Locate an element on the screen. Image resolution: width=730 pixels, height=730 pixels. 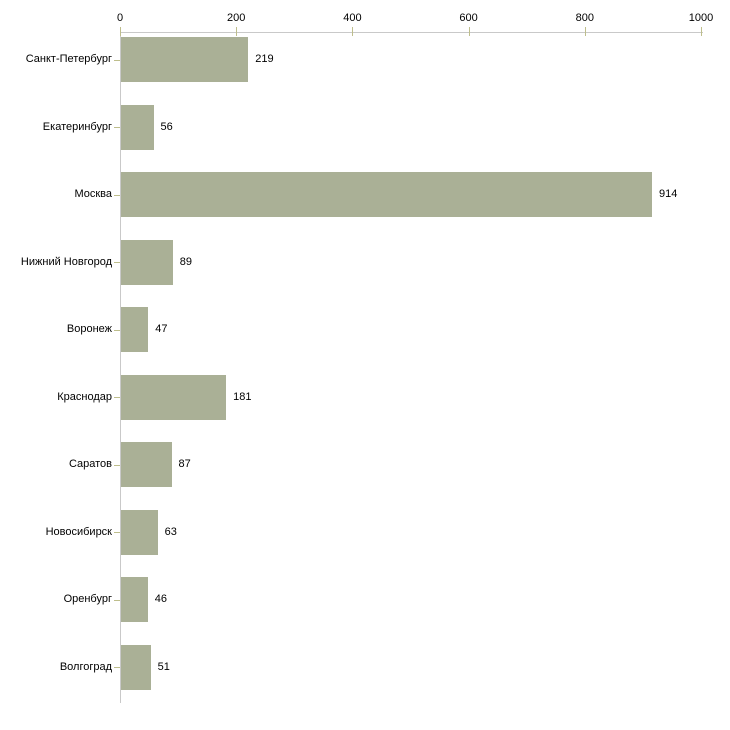
x-axis-tick-label: 800 is located at coordinates (584, 18).